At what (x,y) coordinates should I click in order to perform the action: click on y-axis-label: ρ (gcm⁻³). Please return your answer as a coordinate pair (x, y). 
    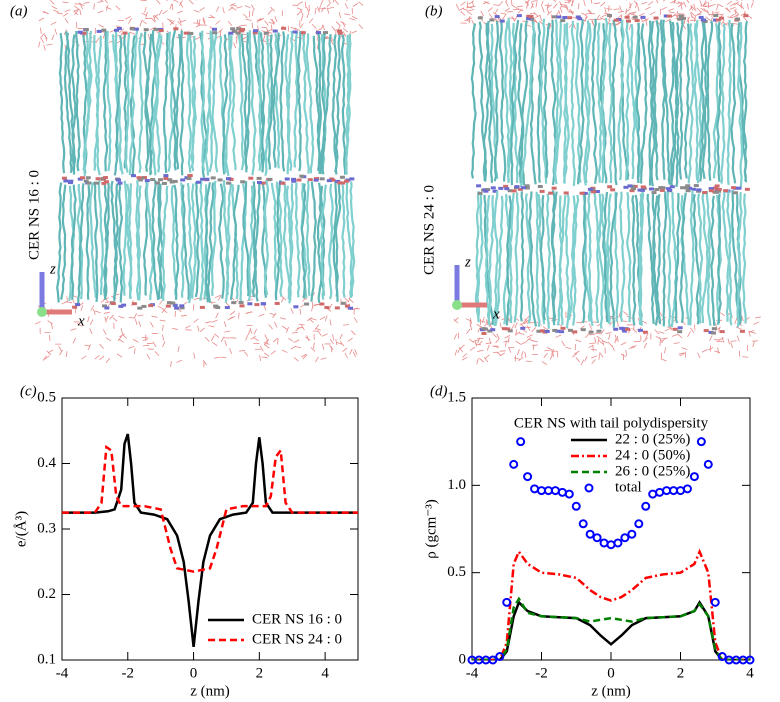
    Looking at the image, I should click on (431, 528).